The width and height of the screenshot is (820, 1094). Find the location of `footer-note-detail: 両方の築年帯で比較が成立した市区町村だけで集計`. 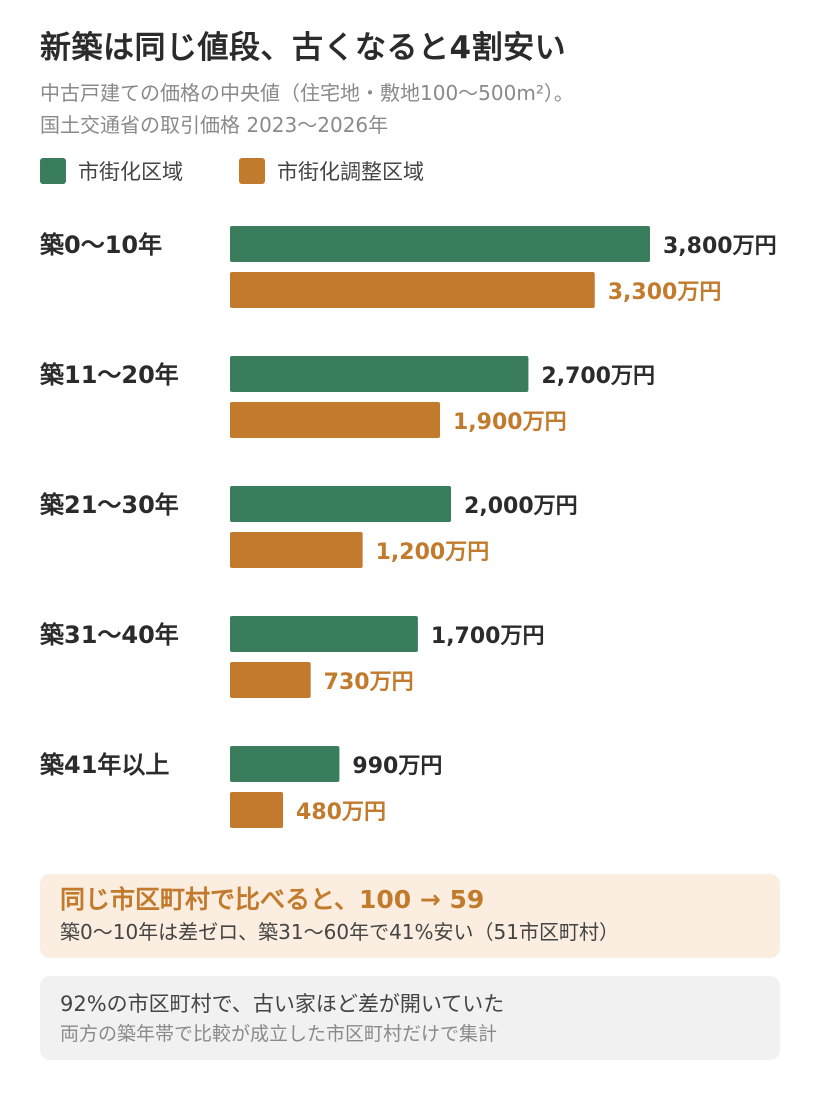

footer-note-detail: 両方の築年帯で比較が成立した市区町村だけで集計 is located at coordinates (279, 1034).